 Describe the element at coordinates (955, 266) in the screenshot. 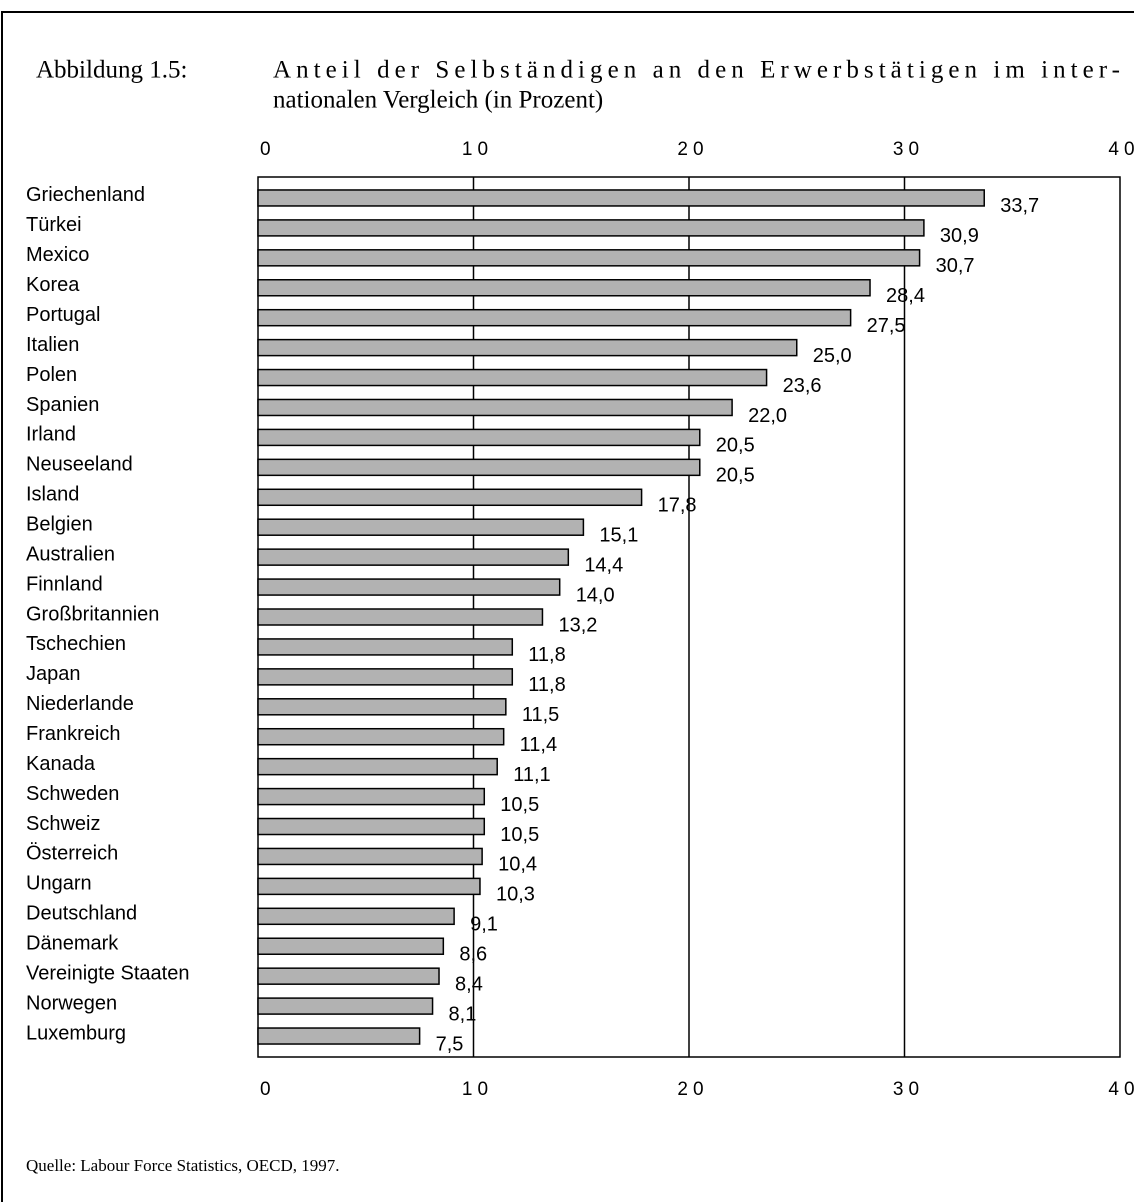

I see `value-label: 30,7` at that location.